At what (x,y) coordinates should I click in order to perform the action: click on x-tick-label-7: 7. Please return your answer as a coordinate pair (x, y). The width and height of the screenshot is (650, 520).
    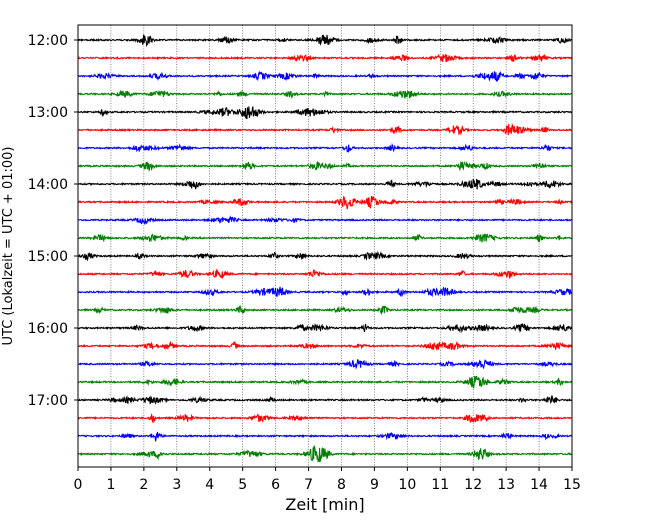
    Looking at the image, I should click on (308, 485).